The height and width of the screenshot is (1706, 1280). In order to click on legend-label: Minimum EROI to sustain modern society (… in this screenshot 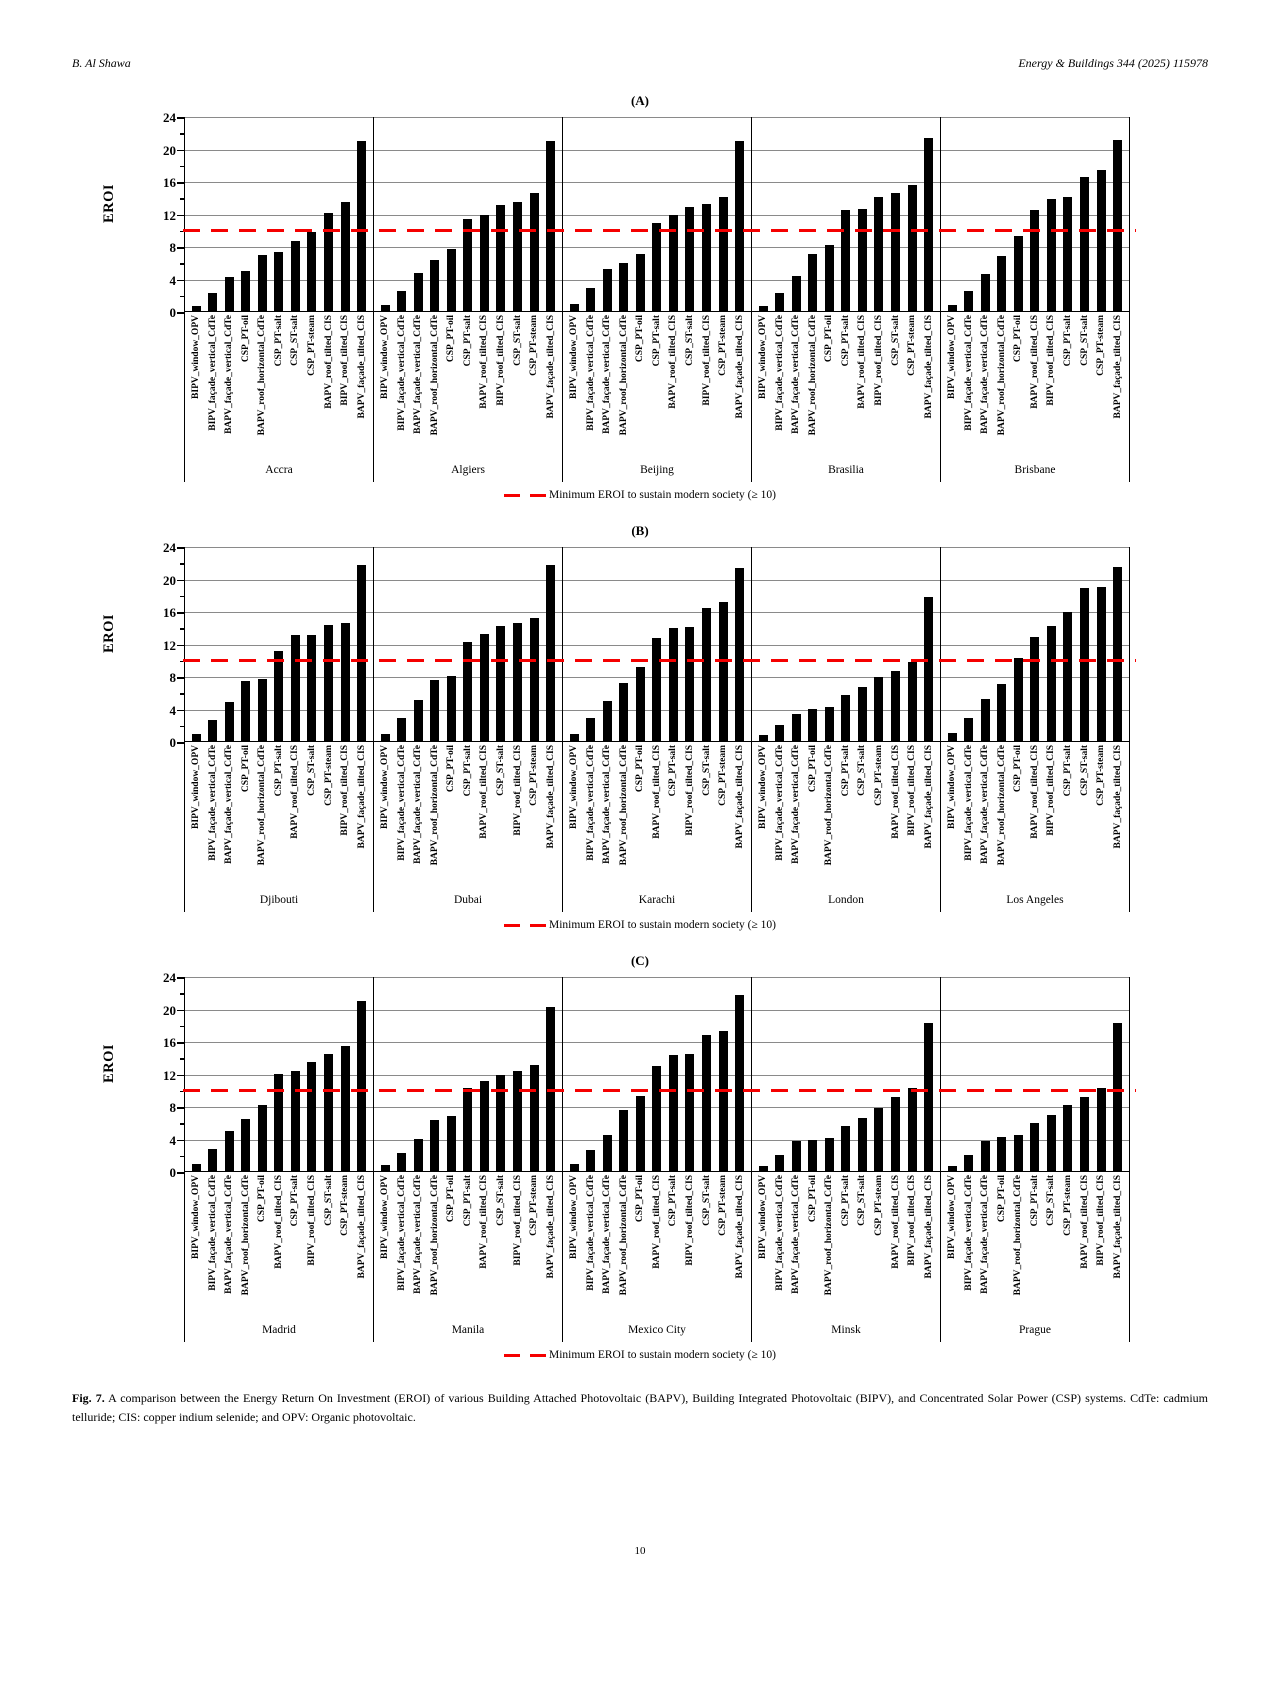, I will do `click(662, 495)`.